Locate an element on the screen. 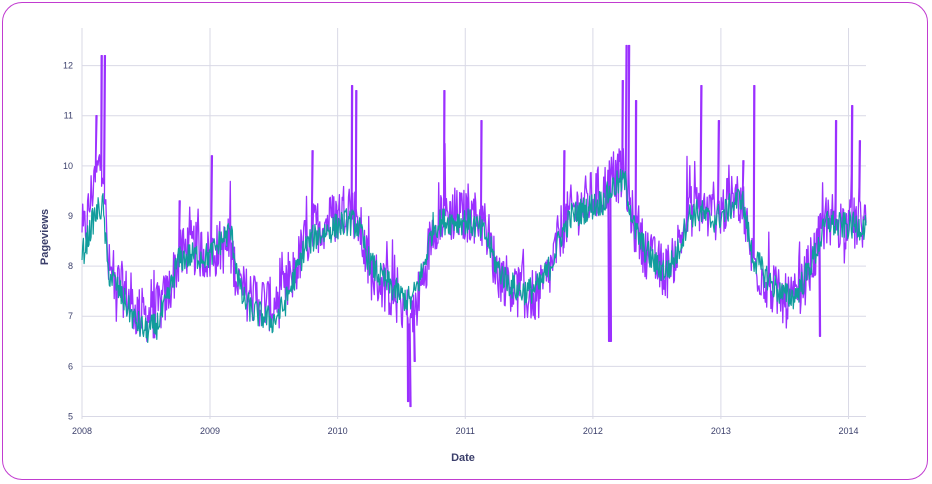 The height and width of the screenshot is (484, 932). y-tick-label: 7 is located at coordinates (70, 316).